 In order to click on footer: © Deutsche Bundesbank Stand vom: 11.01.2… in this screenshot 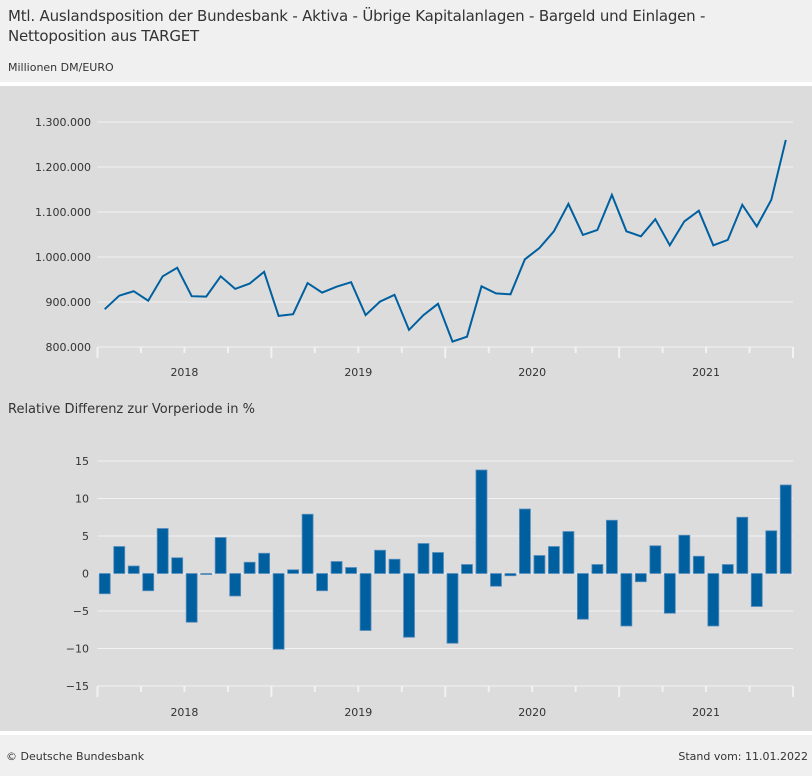, I will do `click(406, 755)`.